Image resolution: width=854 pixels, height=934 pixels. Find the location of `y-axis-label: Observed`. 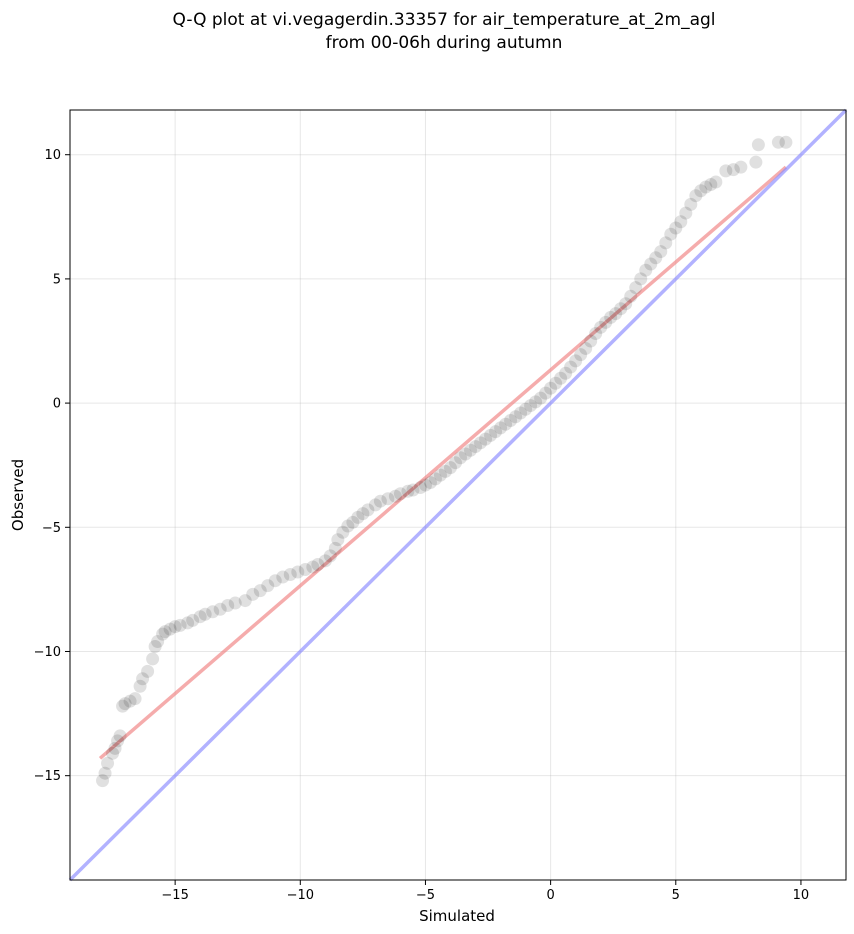

y-axis-label: Observed is located at coordinates (18, 495).